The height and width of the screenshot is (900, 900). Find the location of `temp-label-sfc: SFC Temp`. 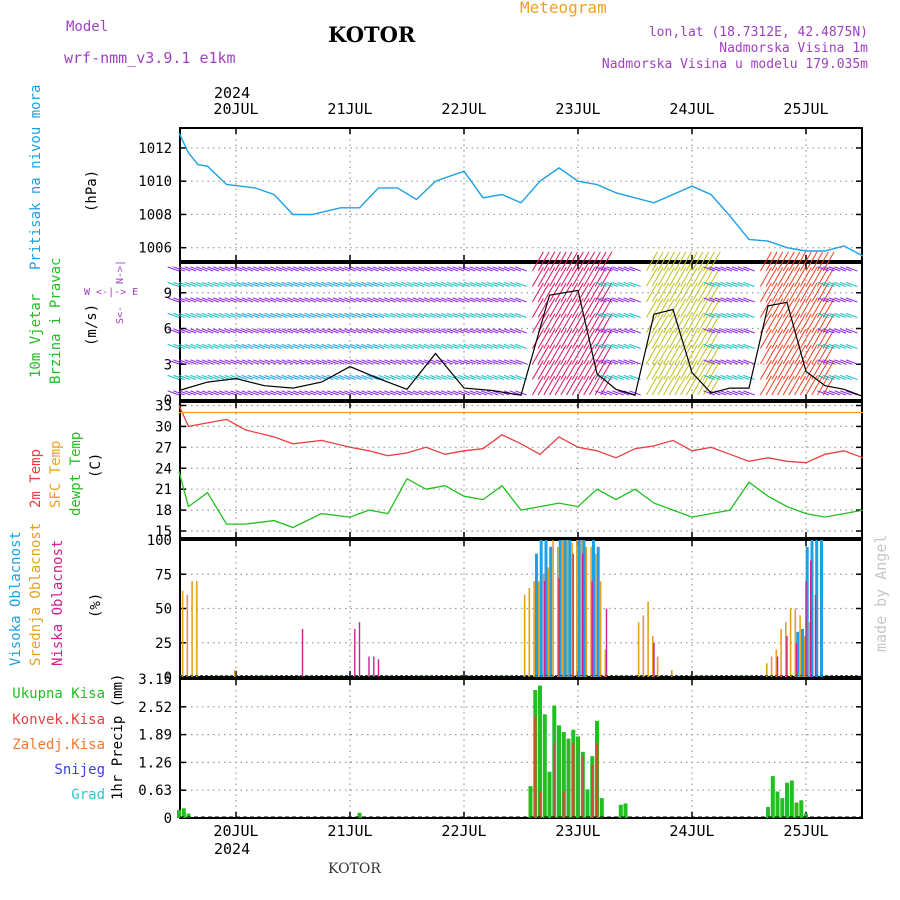

temp-label-sfc: SFC Temp is located at coordinates (56, 474).